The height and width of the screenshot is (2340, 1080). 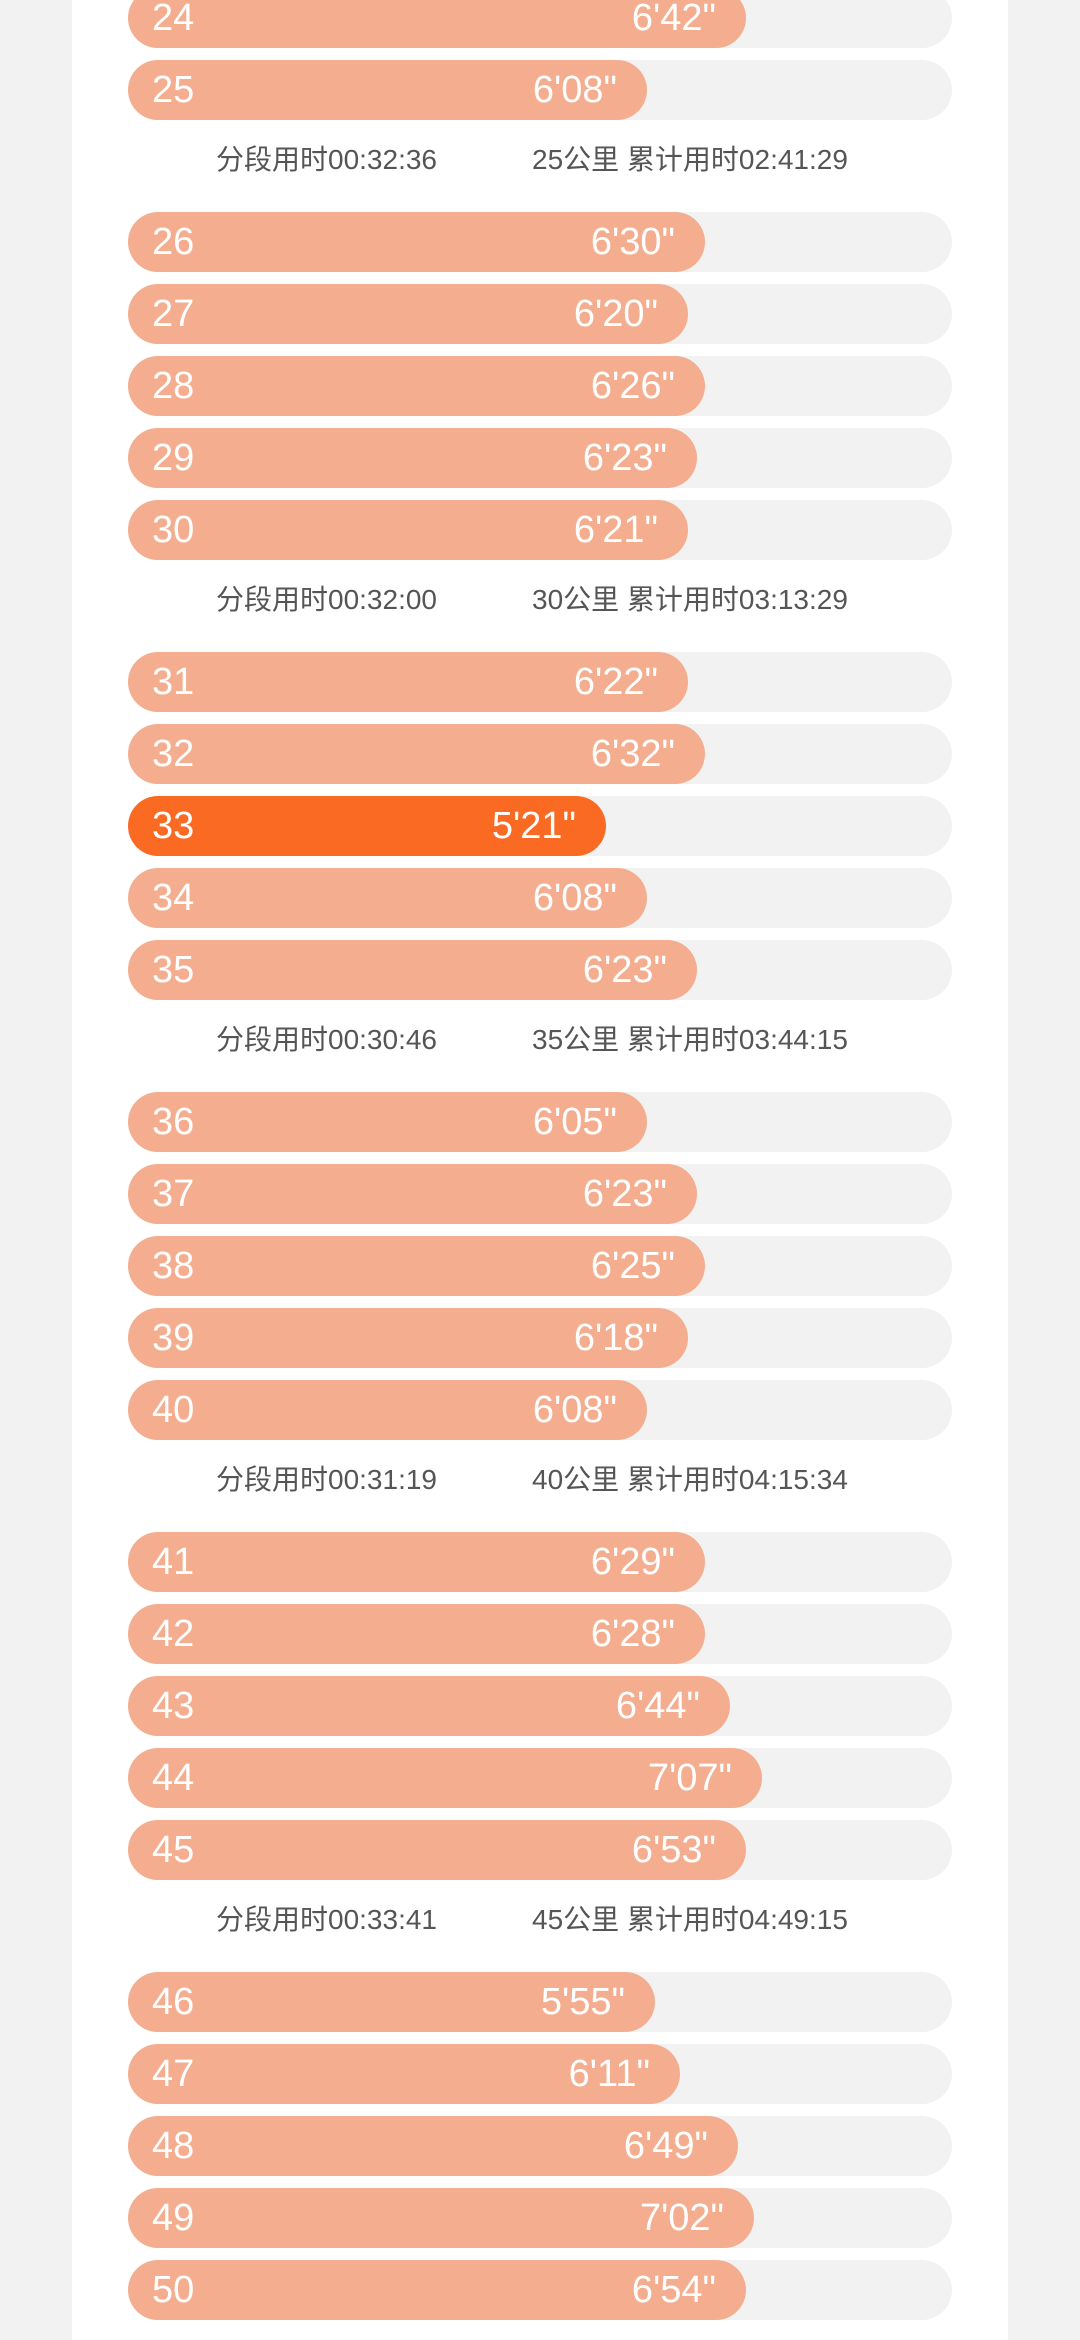 What do you see at coordinates (540, 898) in the screenshot?
I see `split-row-km-34: 34 6'08"` at bounding box center [540, 898].